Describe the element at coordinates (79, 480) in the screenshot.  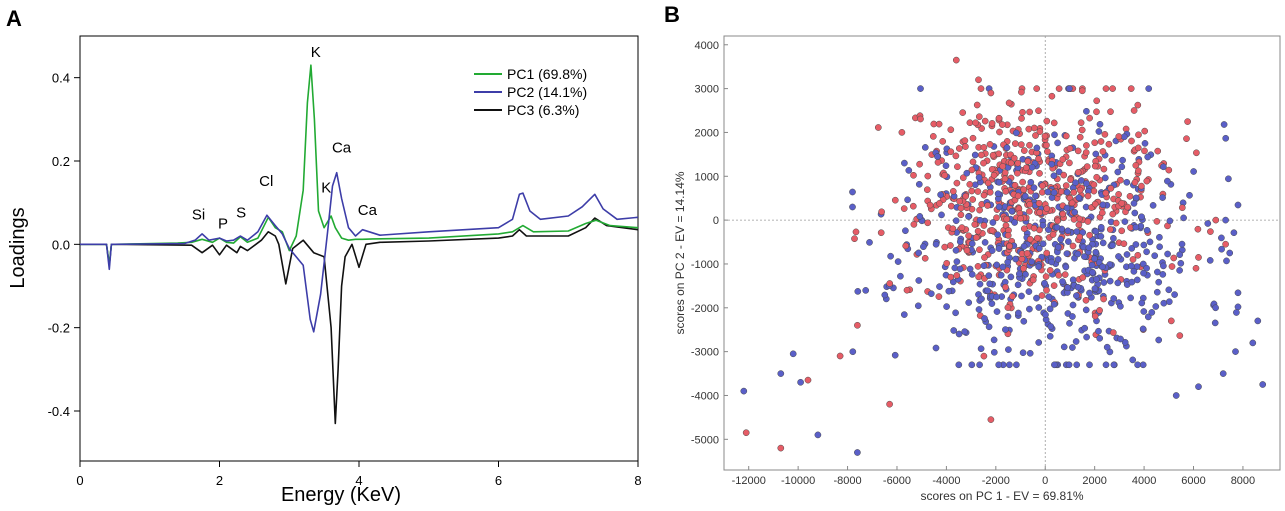
I see `loadings-x-tick-label: 0` at that location.